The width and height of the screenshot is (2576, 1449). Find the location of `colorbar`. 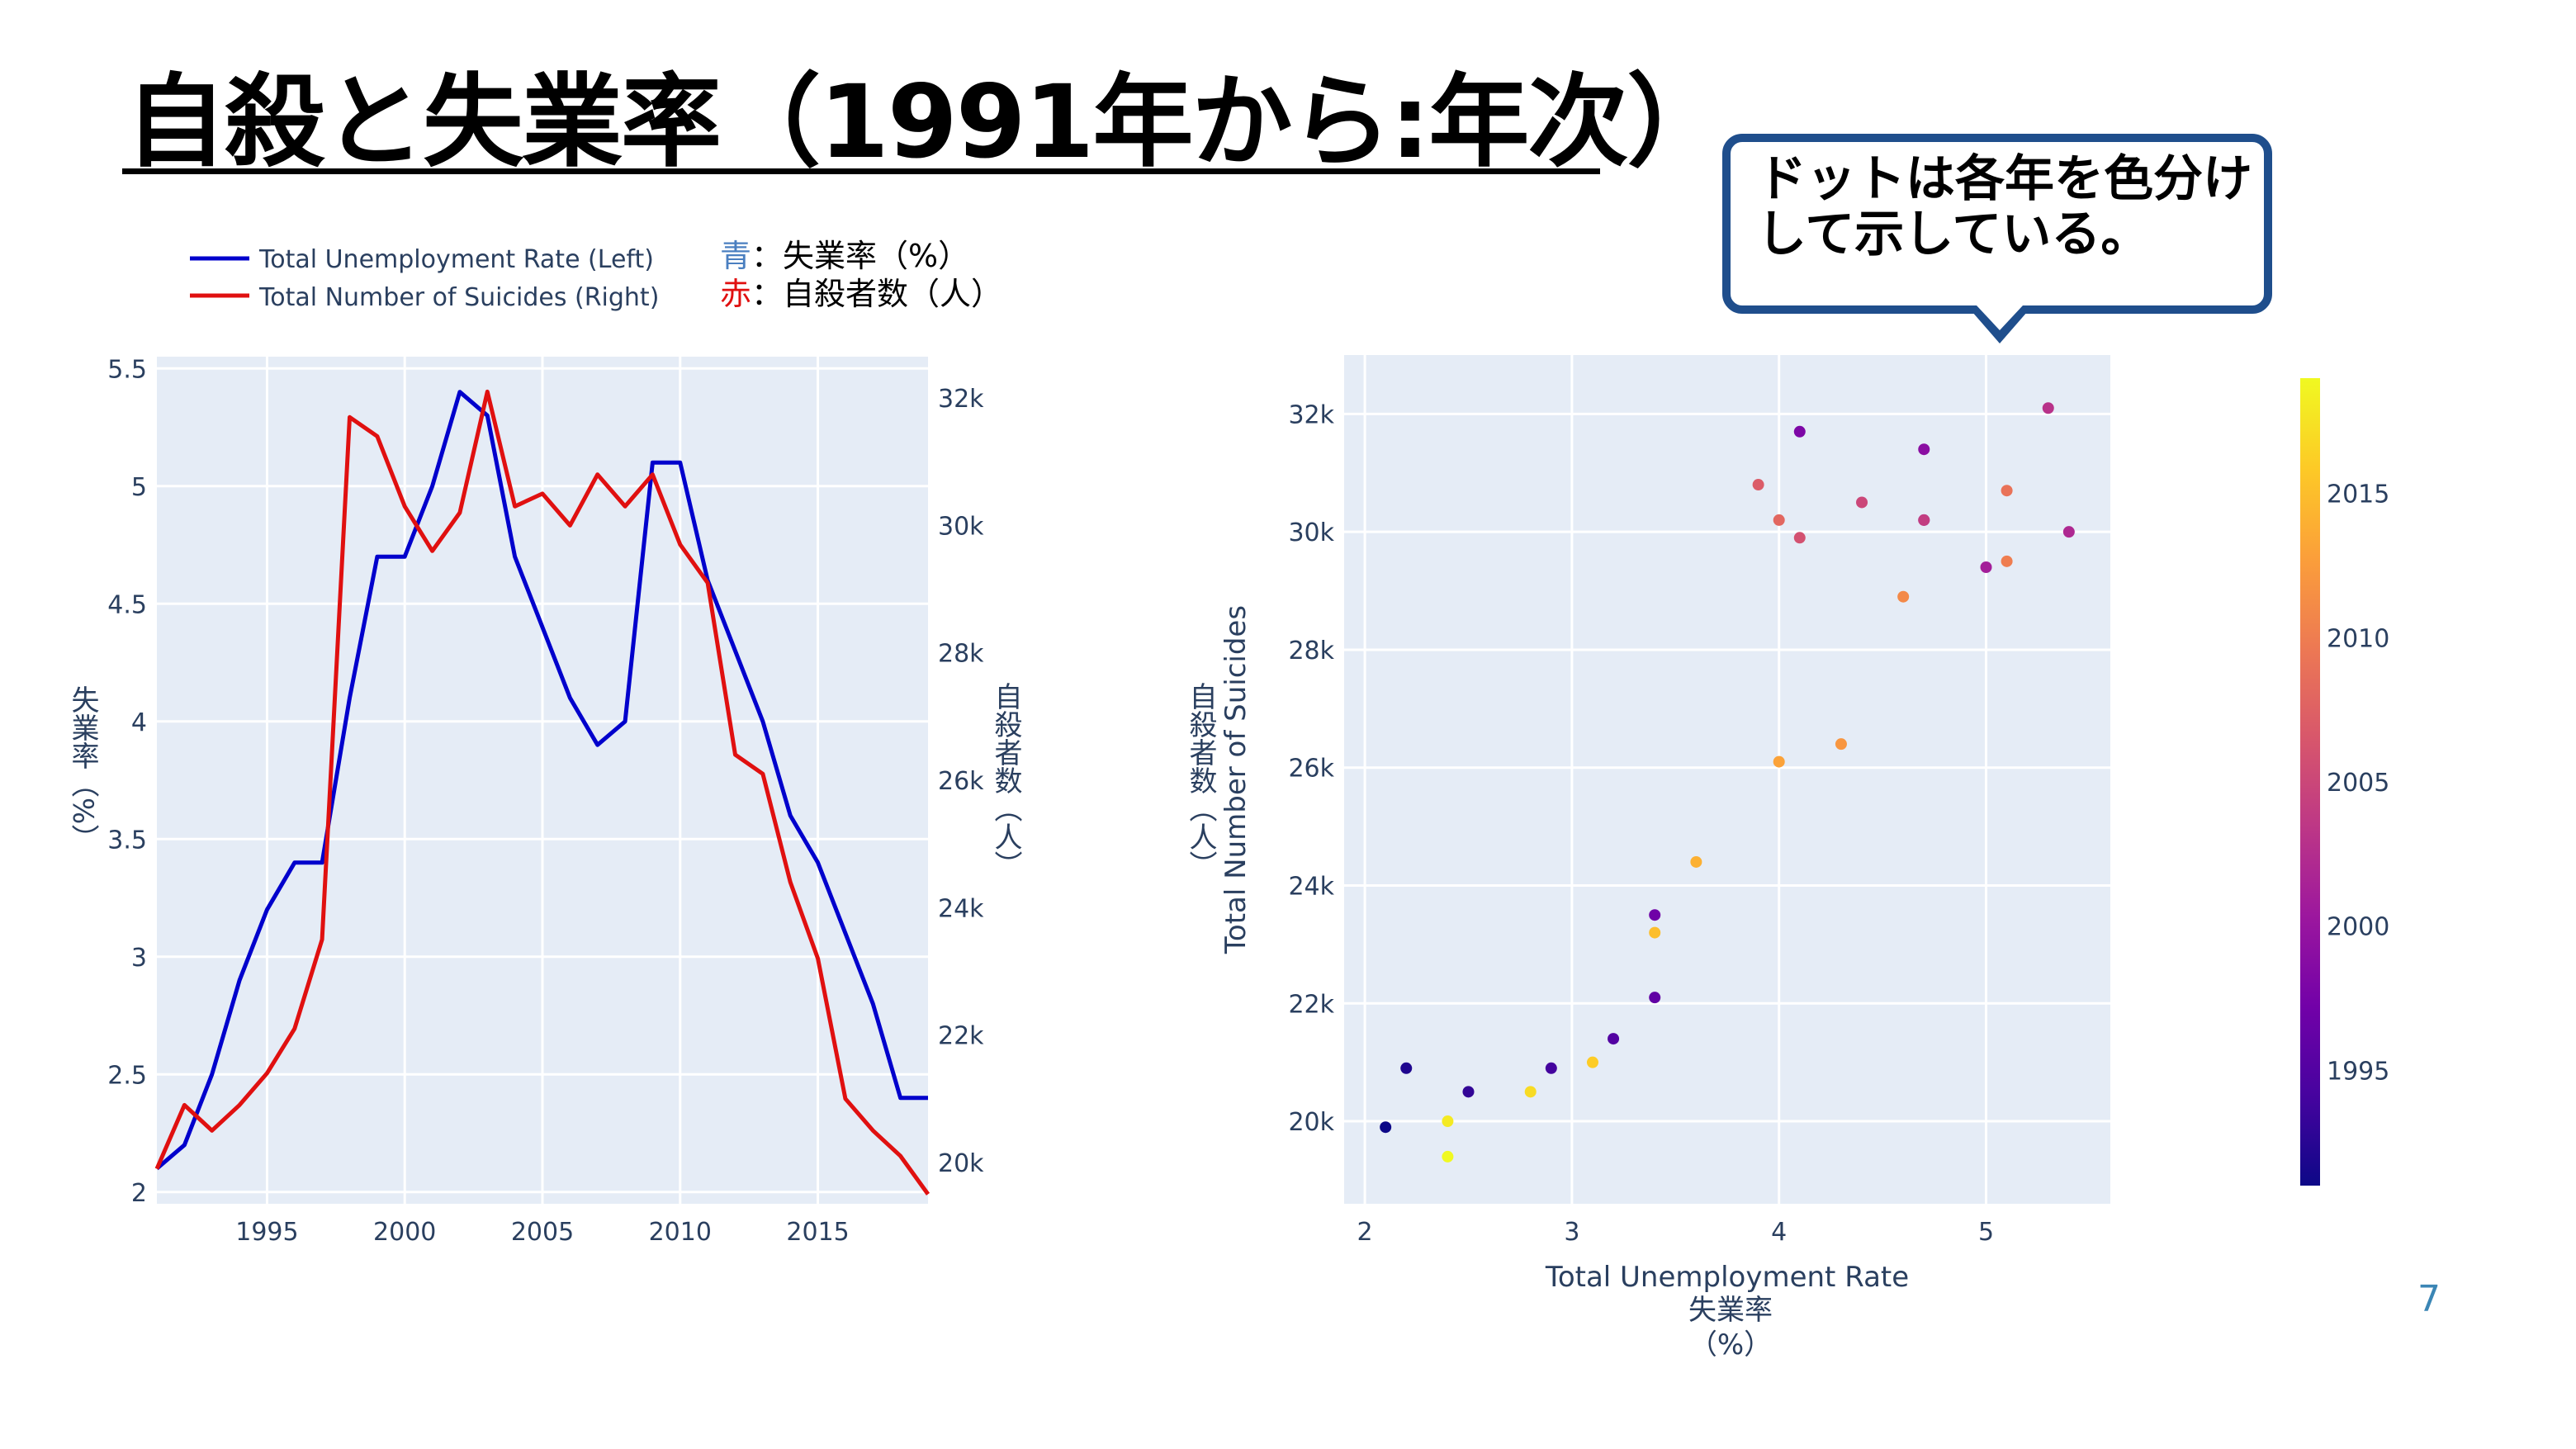

colorbar is located at coordinates (2310, 782).